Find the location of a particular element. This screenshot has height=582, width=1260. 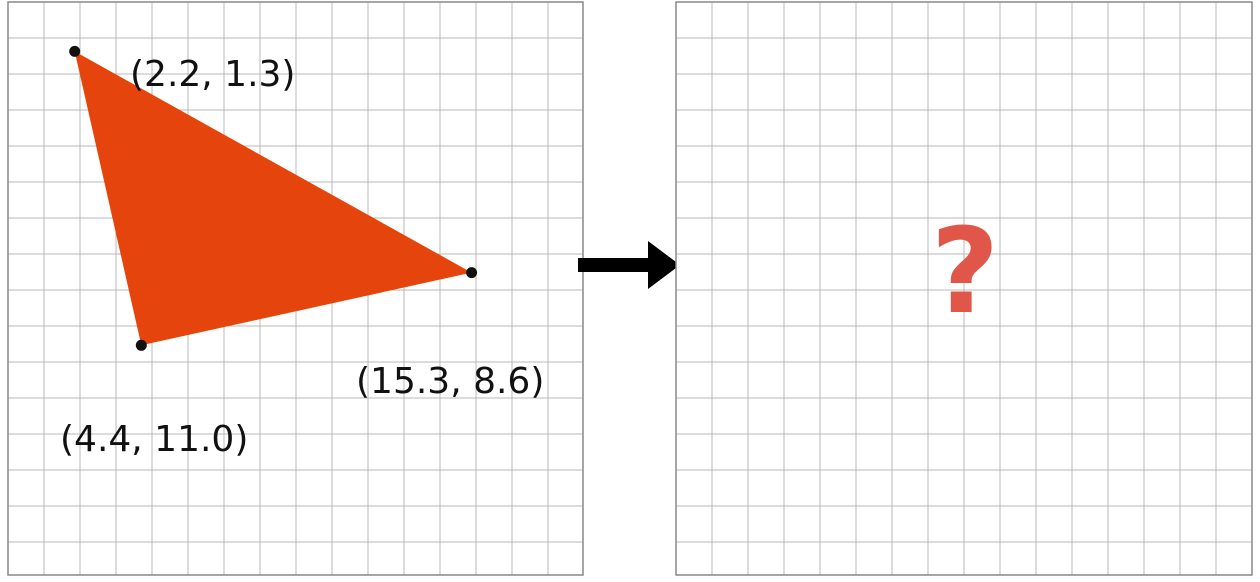

right-arrow-icon is located at coordinates (629, 265).